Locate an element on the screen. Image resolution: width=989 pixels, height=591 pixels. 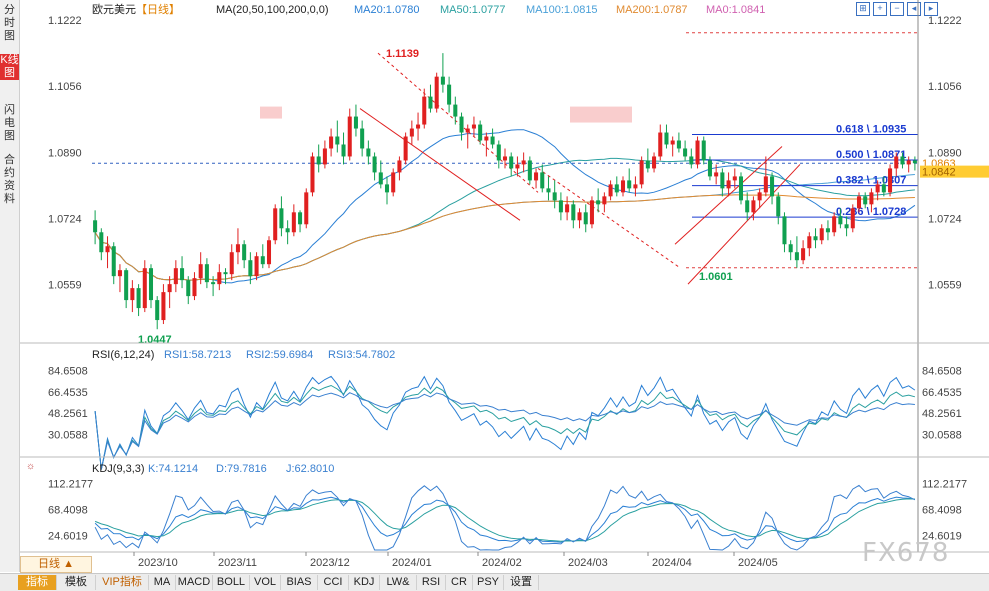
time-tick: 2023/11 is located at coordinates (237, 563).